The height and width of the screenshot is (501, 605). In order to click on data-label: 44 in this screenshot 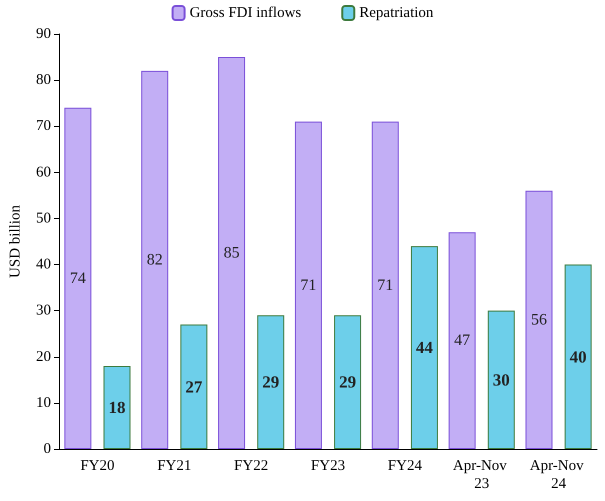, I will do `click(425, 348)`.